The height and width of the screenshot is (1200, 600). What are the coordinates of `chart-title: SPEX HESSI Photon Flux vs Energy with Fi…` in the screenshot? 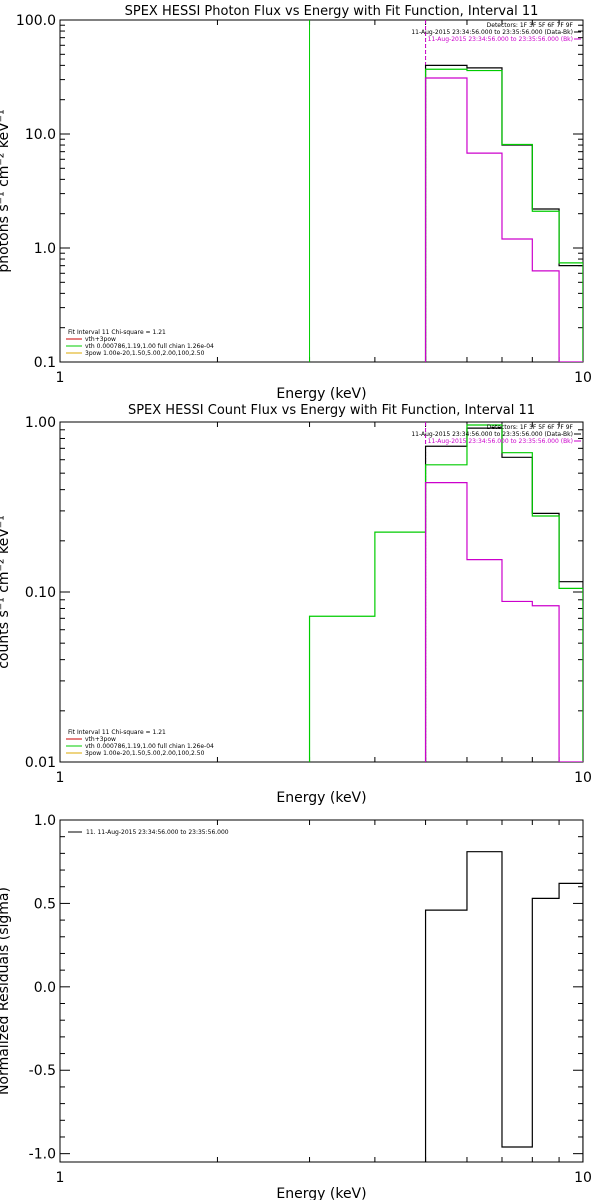 It's located at (332, 11).